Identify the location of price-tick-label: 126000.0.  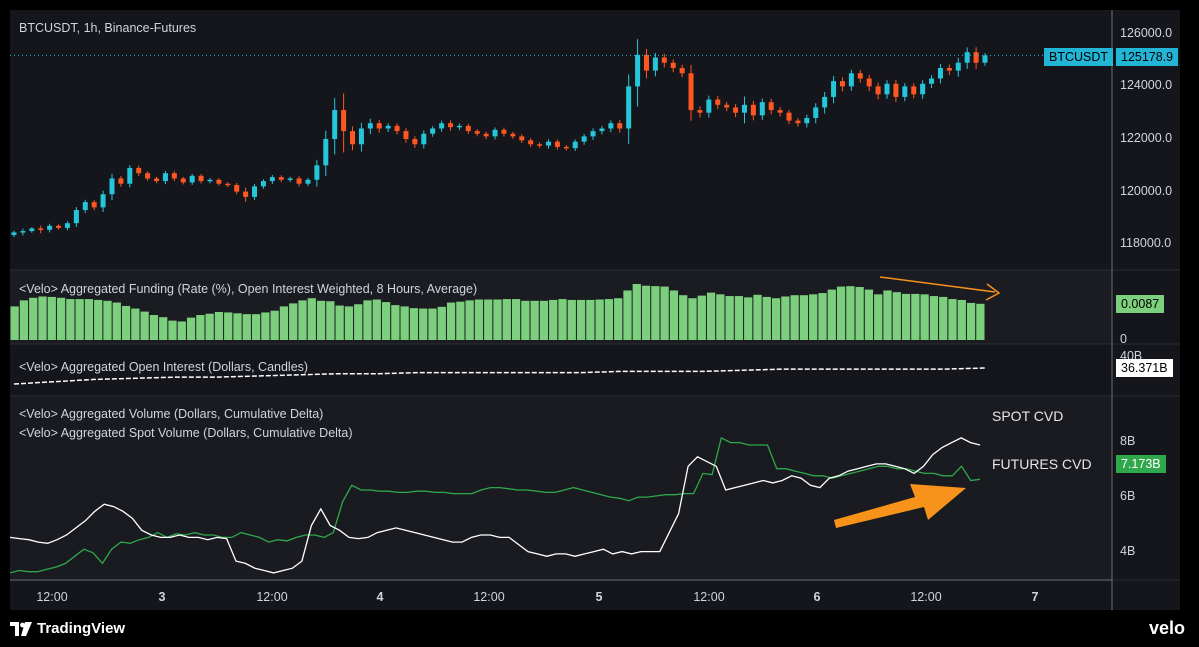
(1146, 32).